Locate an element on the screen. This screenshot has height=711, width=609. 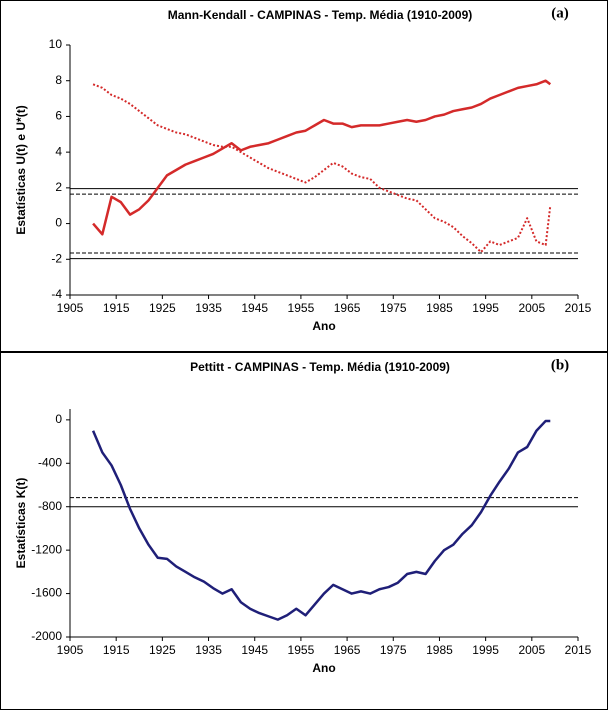
y-tick-label: 8 is located at coordinates (58, 80).